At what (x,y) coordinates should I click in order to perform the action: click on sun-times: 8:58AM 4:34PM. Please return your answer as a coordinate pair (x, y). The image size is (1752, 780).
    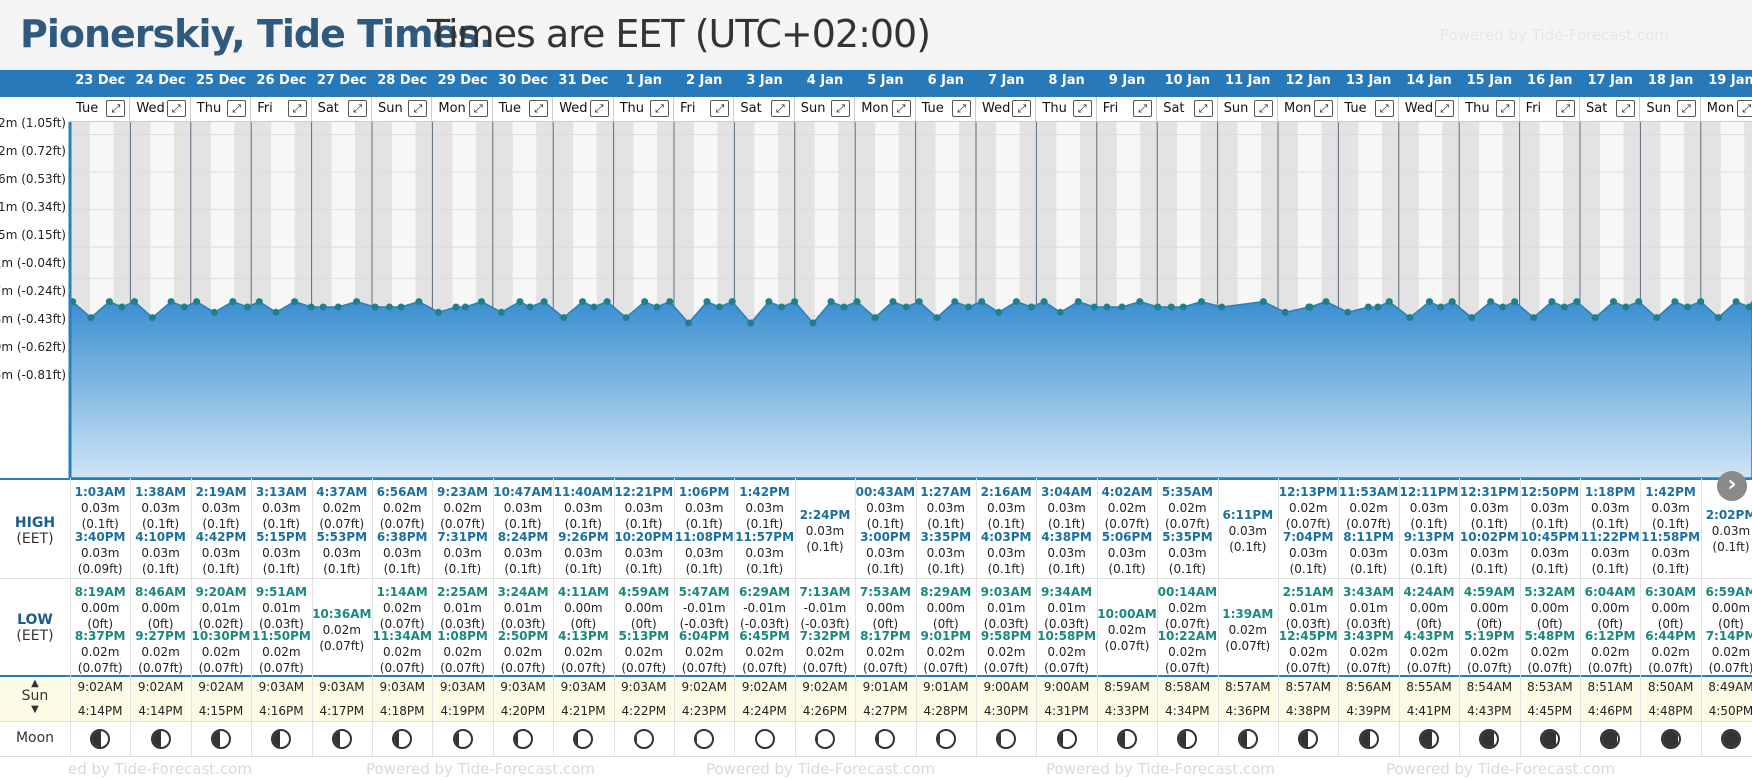
    Looking at the image, I should click on (1187, 699).